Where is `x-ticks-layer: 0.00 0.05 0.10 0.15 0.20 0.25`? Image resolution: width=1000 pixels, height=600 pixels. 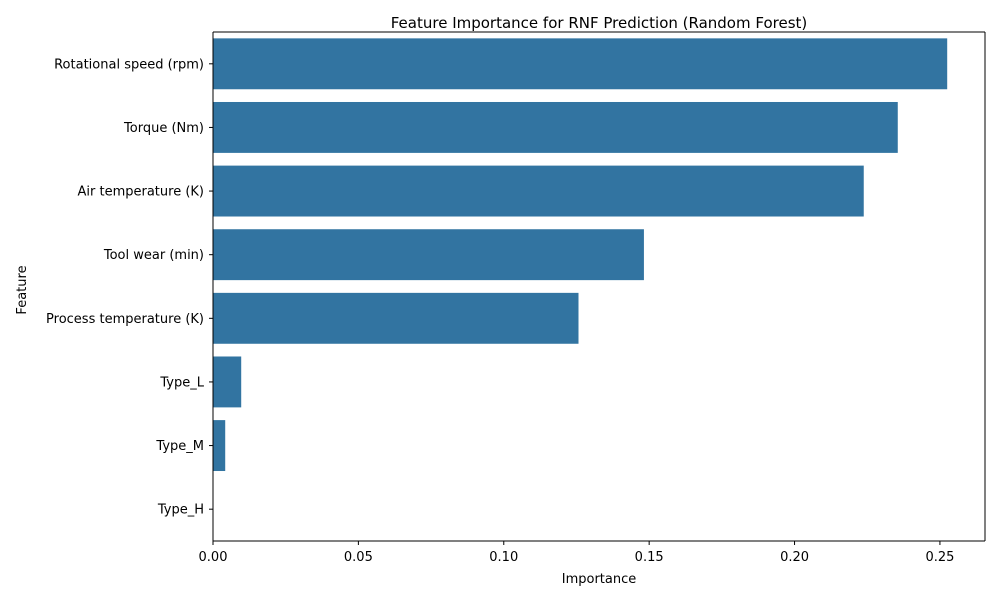 x-ticks-layer: 0.00 0.05 0.10 0.15 0.20 0.25 is located at coordinates (576, 553).